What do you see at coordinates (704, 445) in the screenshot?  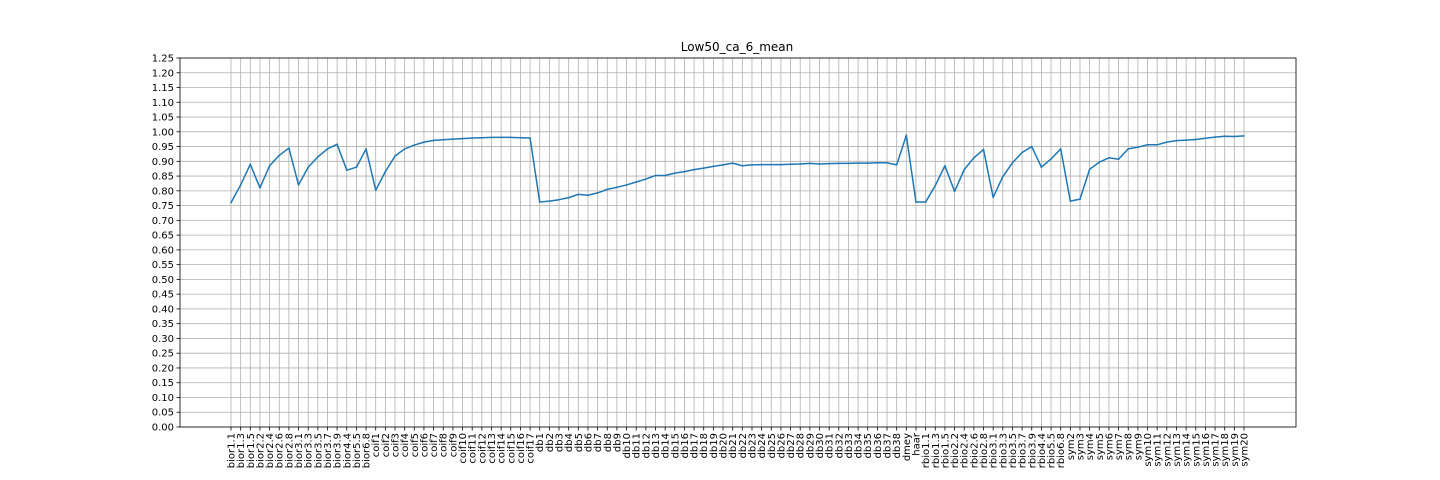 I see `x-tick-label: db18` at bounding box center [704, 445].